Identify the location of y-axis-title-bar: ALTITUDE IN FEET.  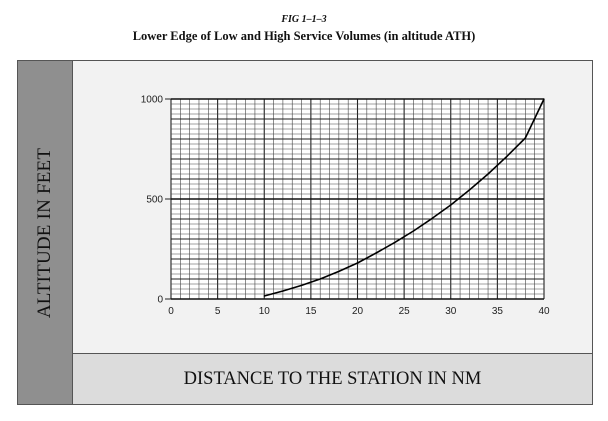
(45, 232).